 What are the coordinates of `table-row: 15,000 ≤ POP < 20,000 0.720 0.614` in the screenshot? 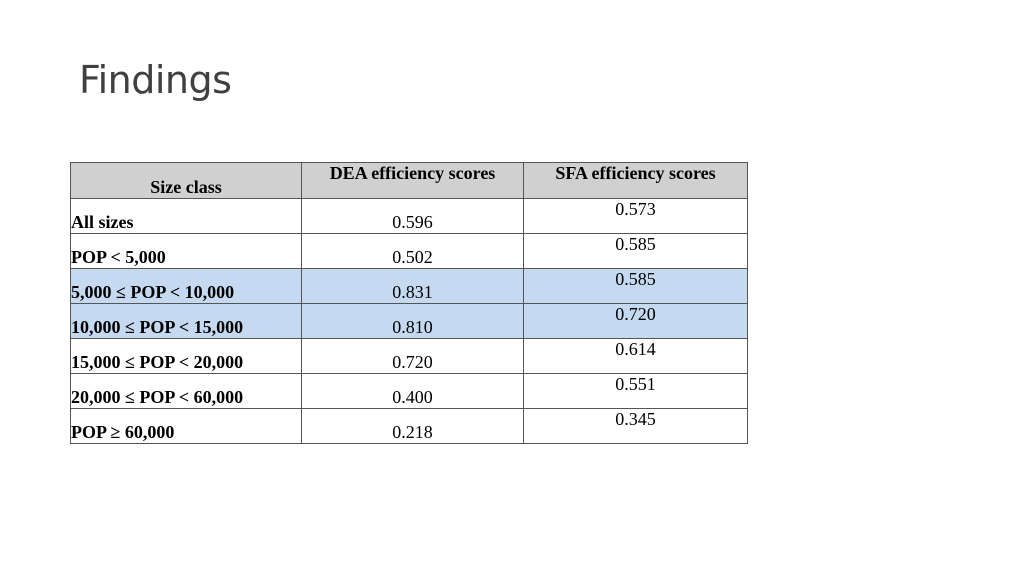 It's located at (409, 356).